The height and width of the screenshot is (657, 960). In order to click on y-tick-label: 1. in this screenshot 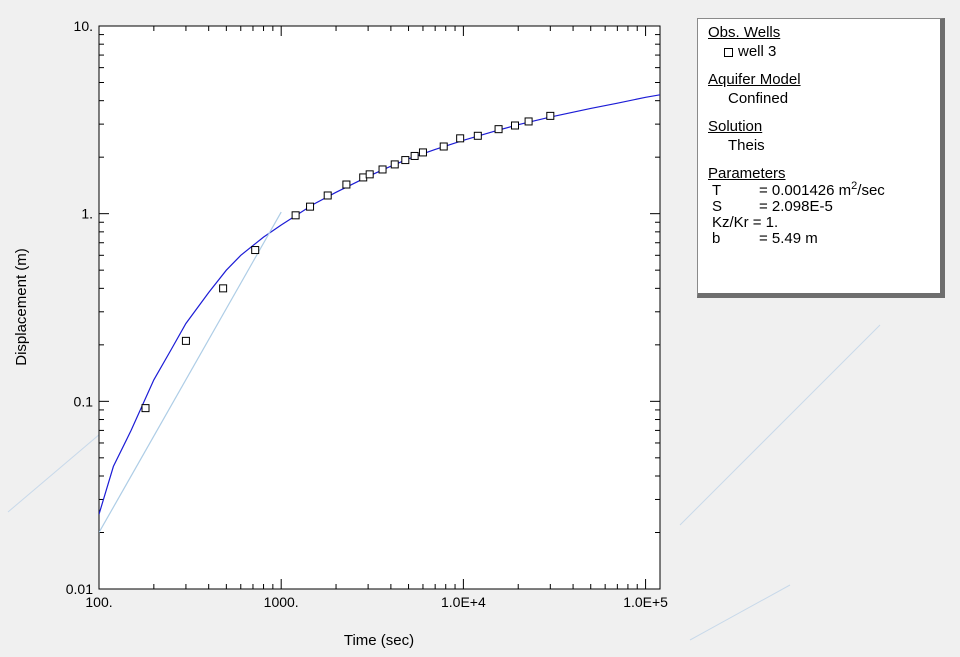, I will do `click(87, 214)`.